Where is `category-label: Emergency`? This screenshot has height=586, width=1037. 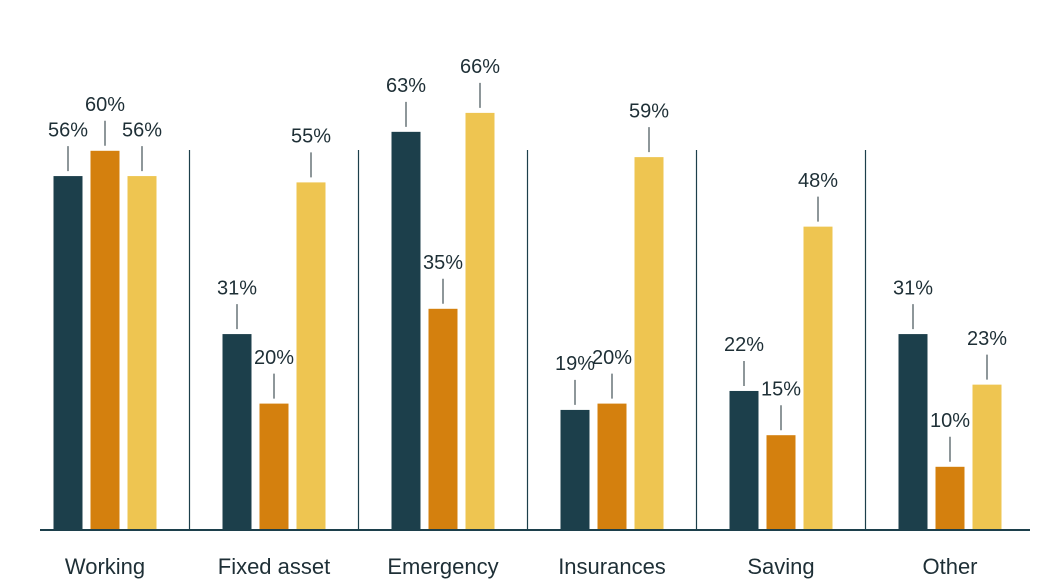 category-label: Emergency is located at coordinates (442, 566).